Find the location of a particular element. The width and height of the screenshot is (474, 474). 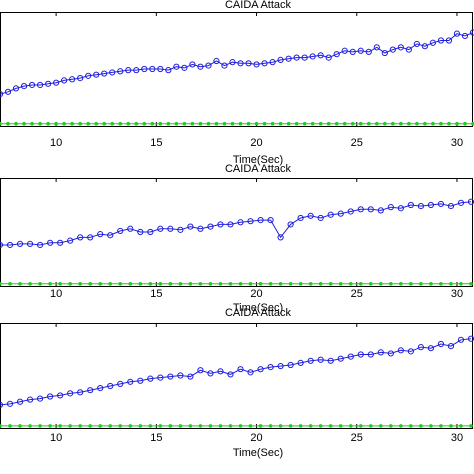

series-line is located at coordinates (237, 63).